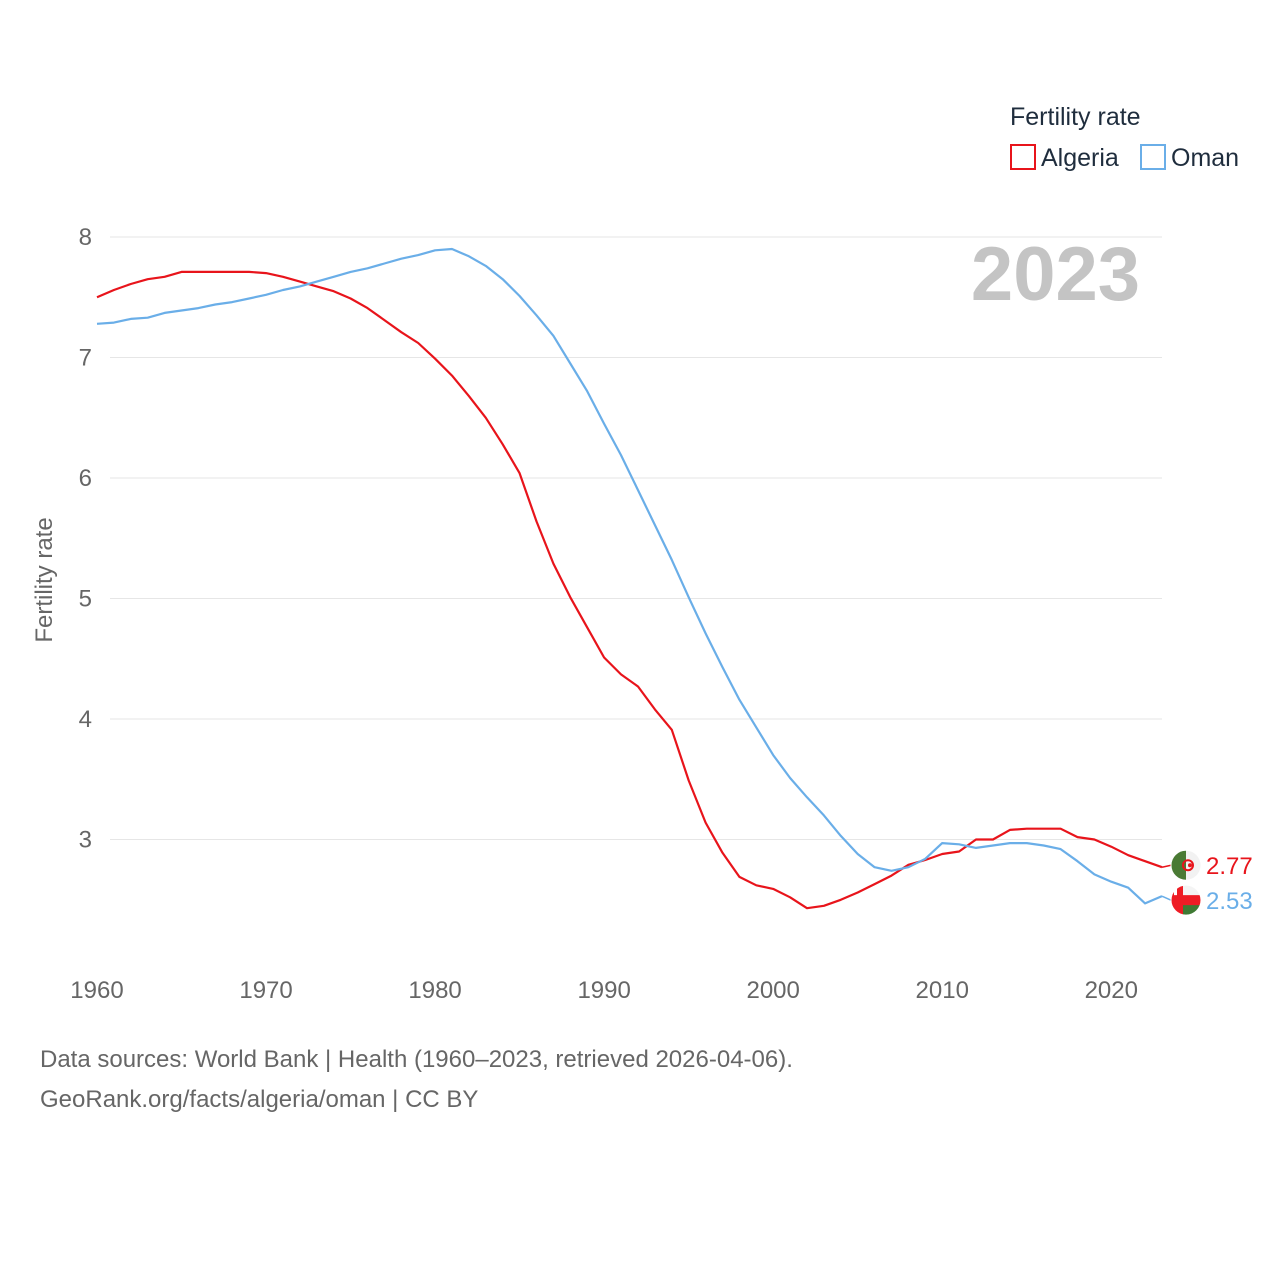 The height and width of the screenshot is (1280, 1280). What do you see at coordinates (1229, 901) in the screenshot?
I see `oman-end-value: 2.53` at bounding box center [1229, 901].